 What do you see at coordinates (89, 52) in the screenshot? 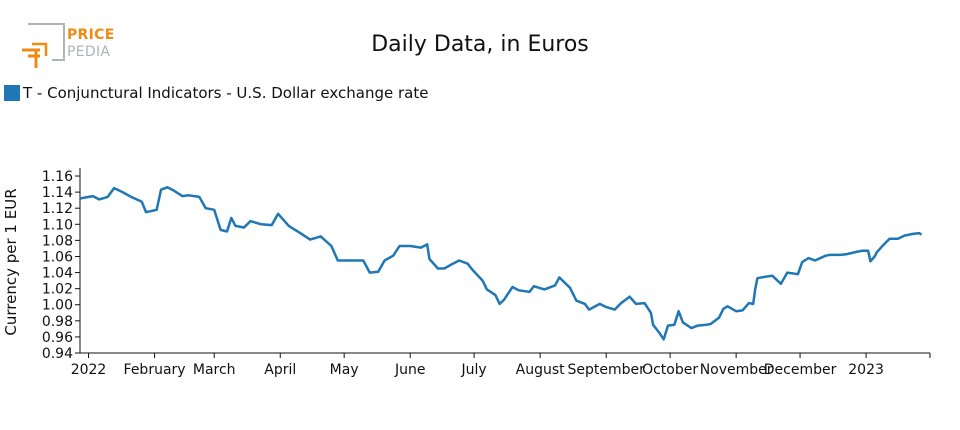
I see `logo-text-pedia: PEDIA` at bounding box center [89, 52].